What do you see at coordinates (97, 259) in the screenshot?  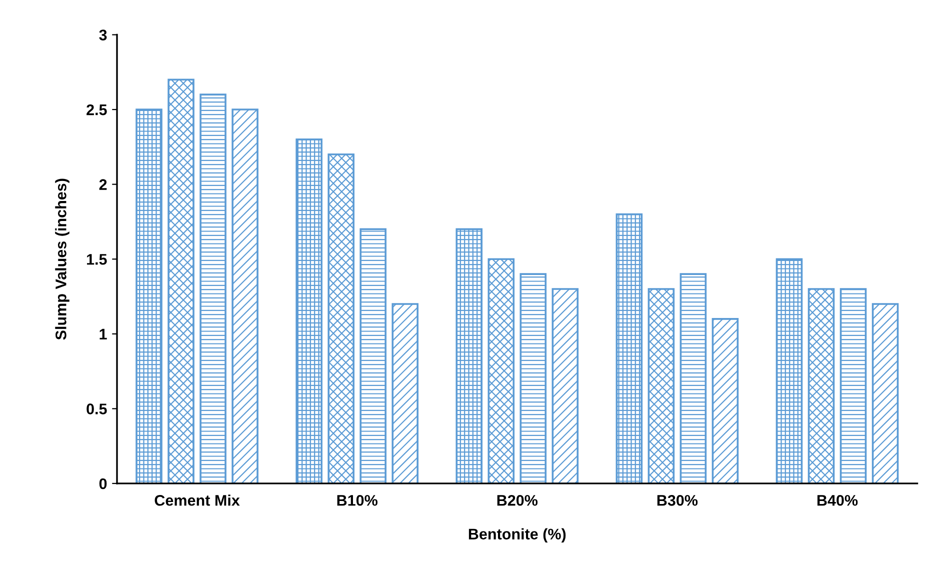 I see `y-tick-label: 1.5` at bounding box center [97, 259].